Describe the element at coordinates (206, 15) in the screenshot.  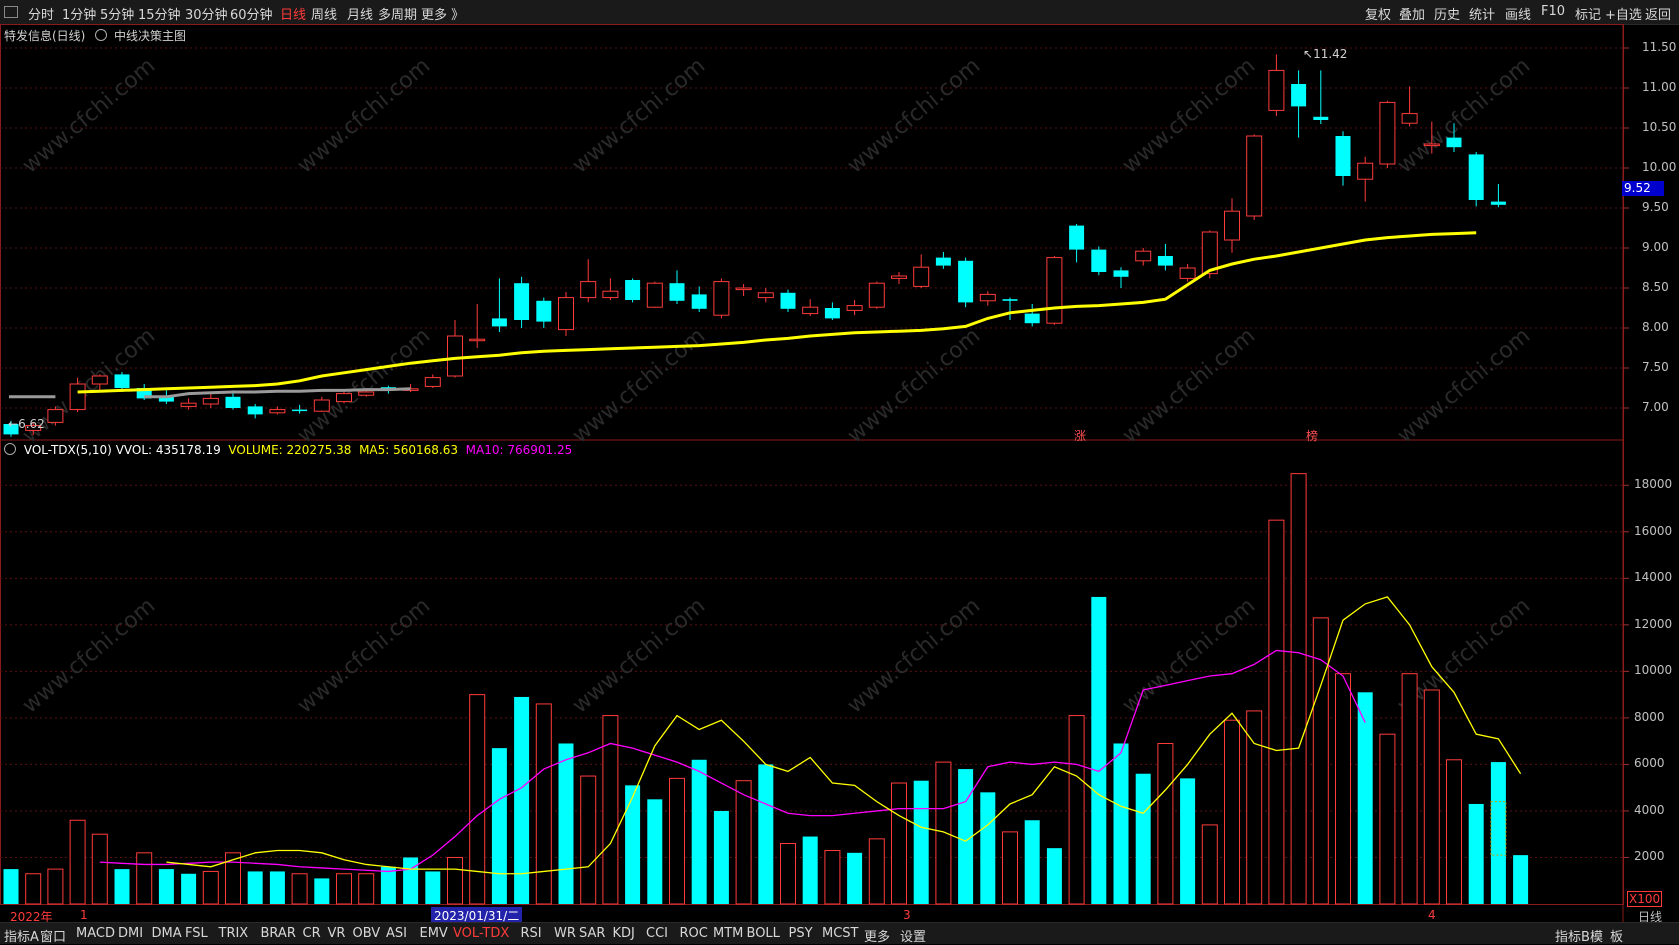
I see `period-tab-4: 30分钟` at that location.